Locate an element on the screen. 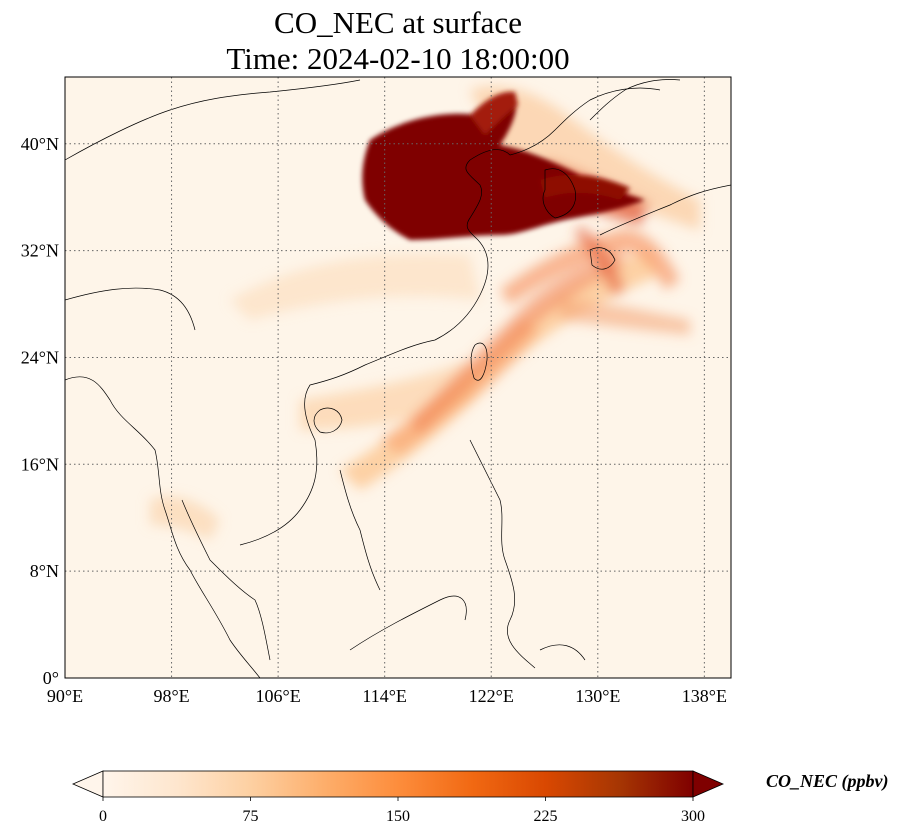 Image resolution: width=920 pixels, height=836 pixels. lon-tick-label: 138°E is located at coordinates (704, 696).